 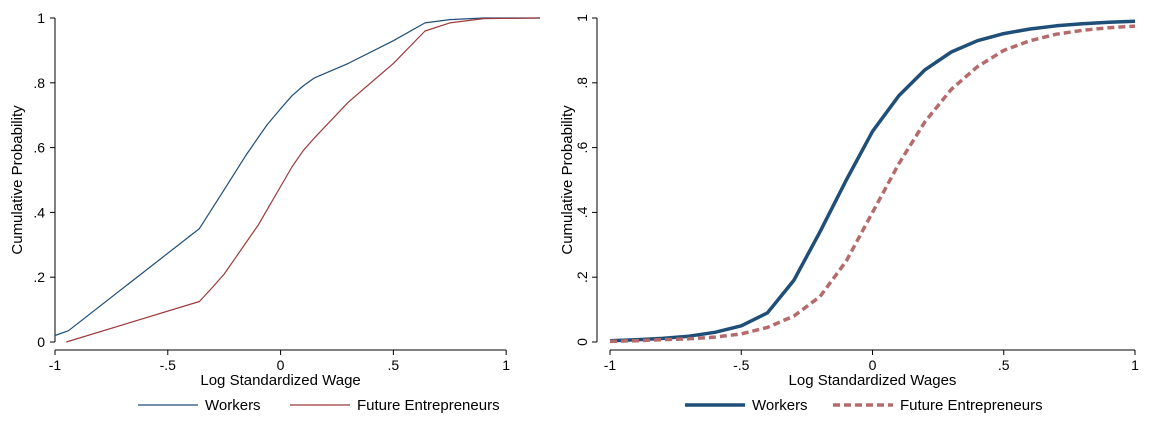 I want to click on x-axis-label: Log Standardized Wage, so click(x=280, y=380).